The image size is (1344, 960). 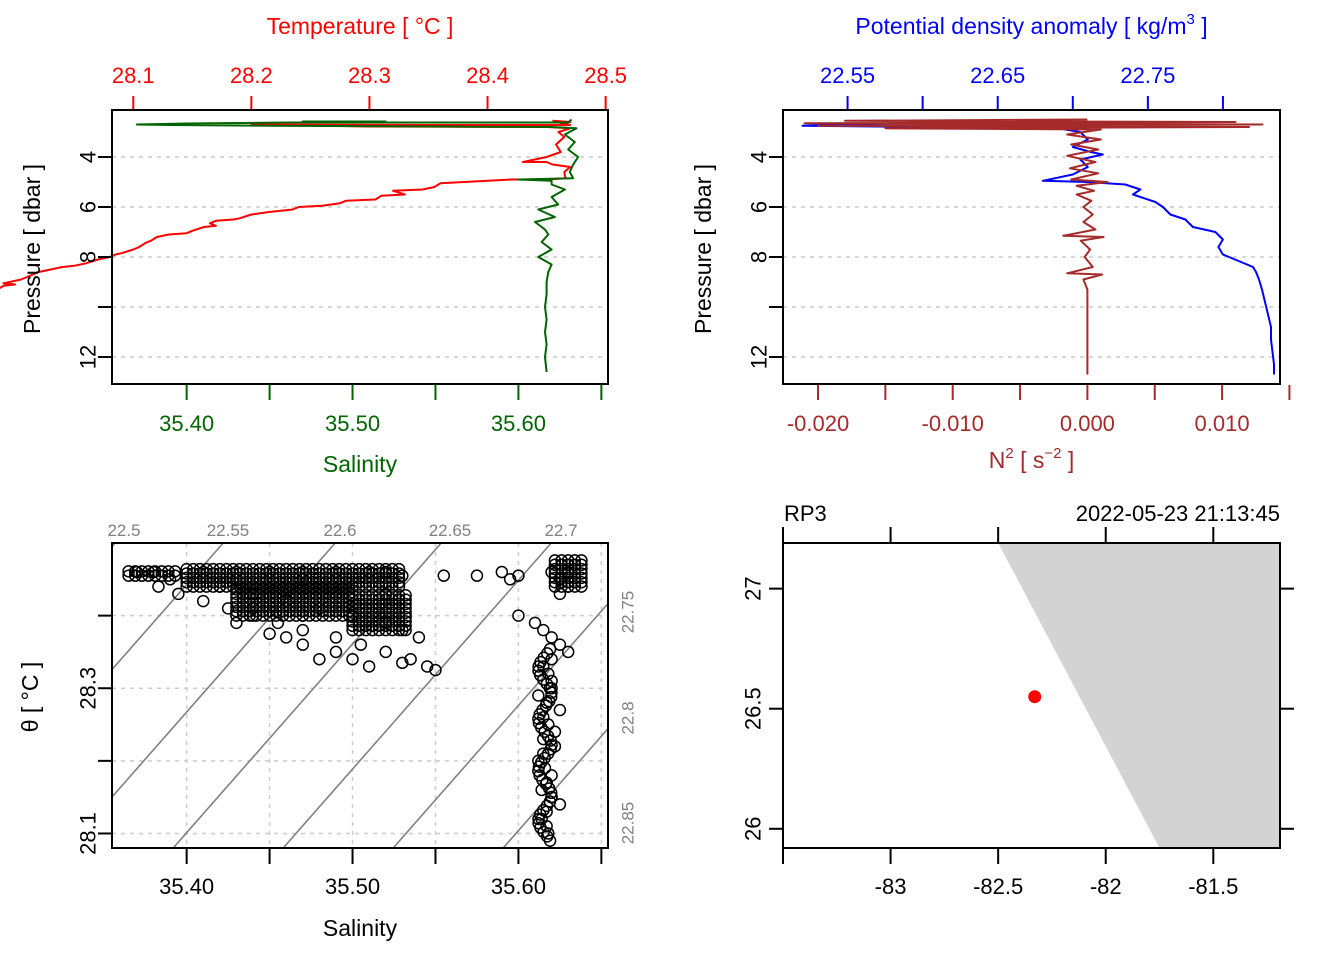 What do you see at coordinates (1147, 75) in the screenshot?
I see `top-tick-label: 22.75` at bounding box center [1147, 75].